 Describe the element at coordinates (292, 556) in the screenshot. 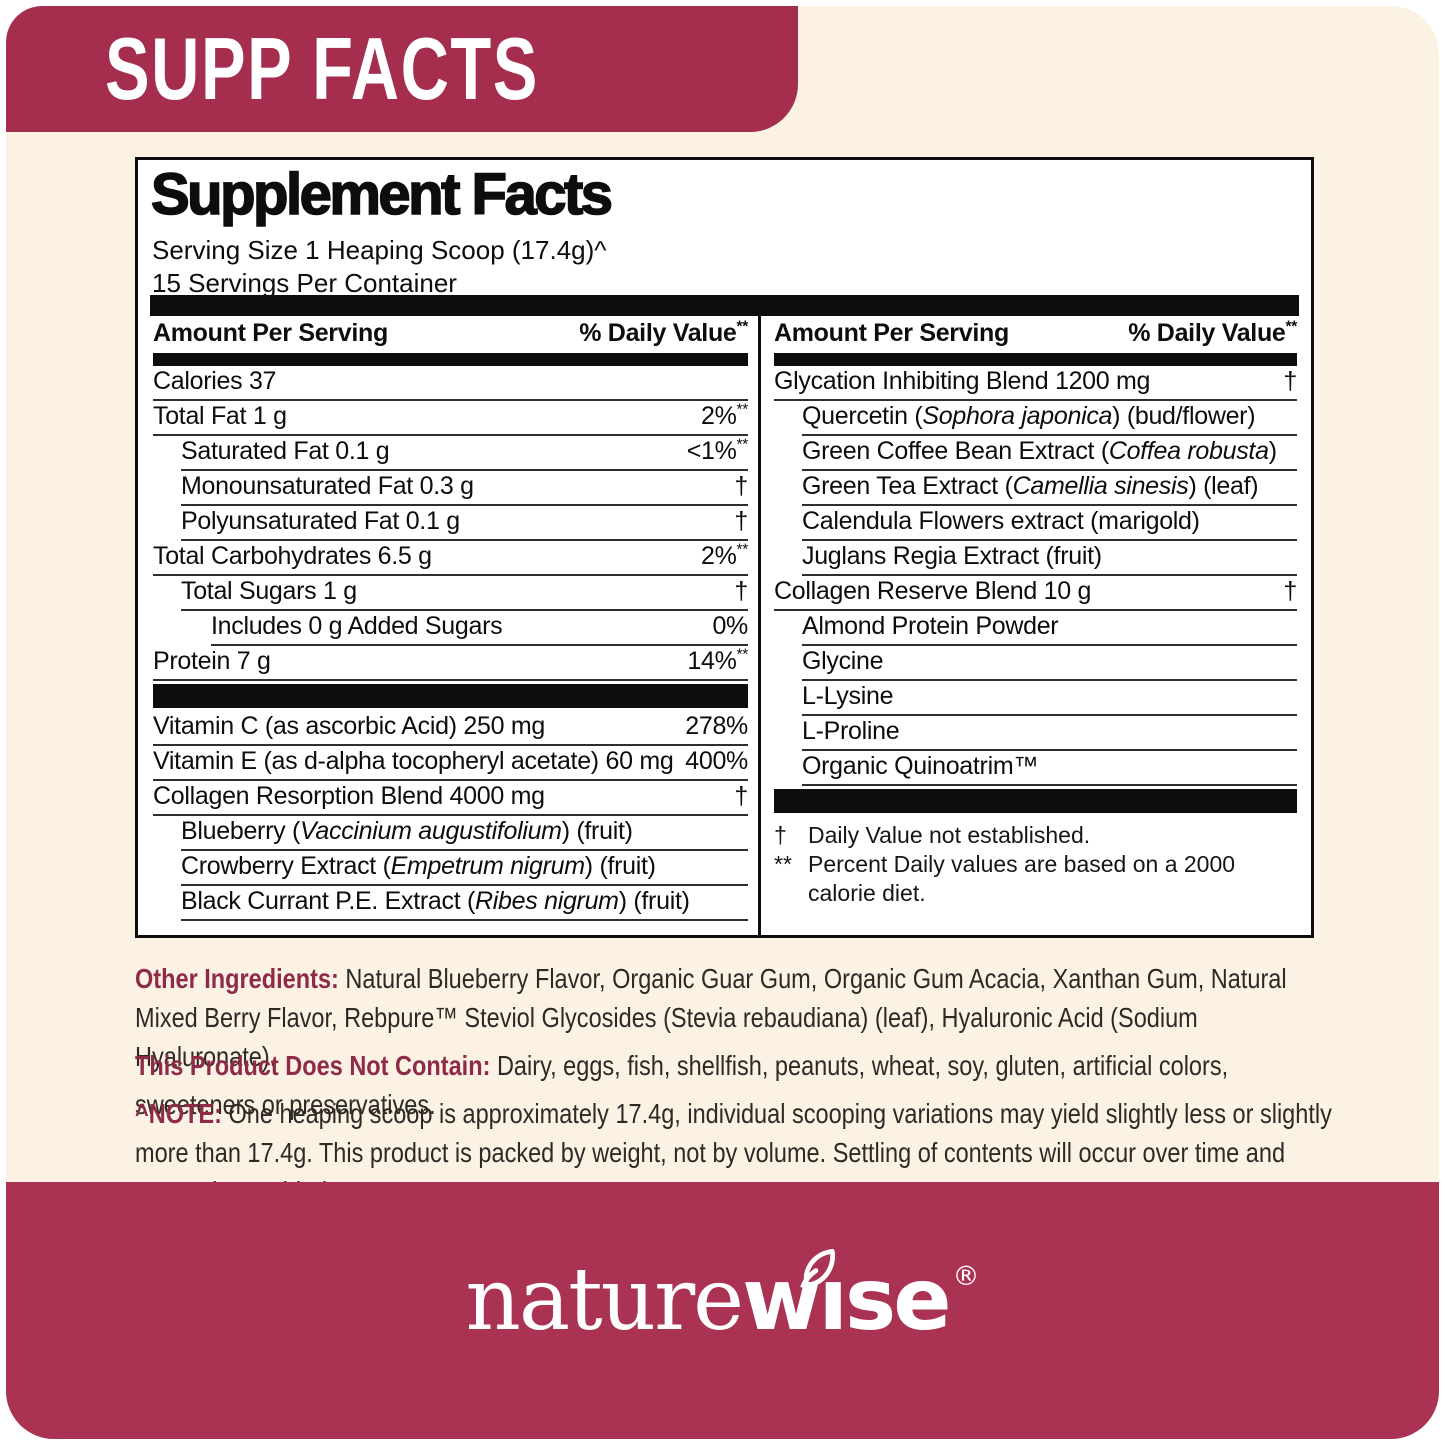

I see `ingredient-name: Total Carbohydrates 6.5 g` at that location.